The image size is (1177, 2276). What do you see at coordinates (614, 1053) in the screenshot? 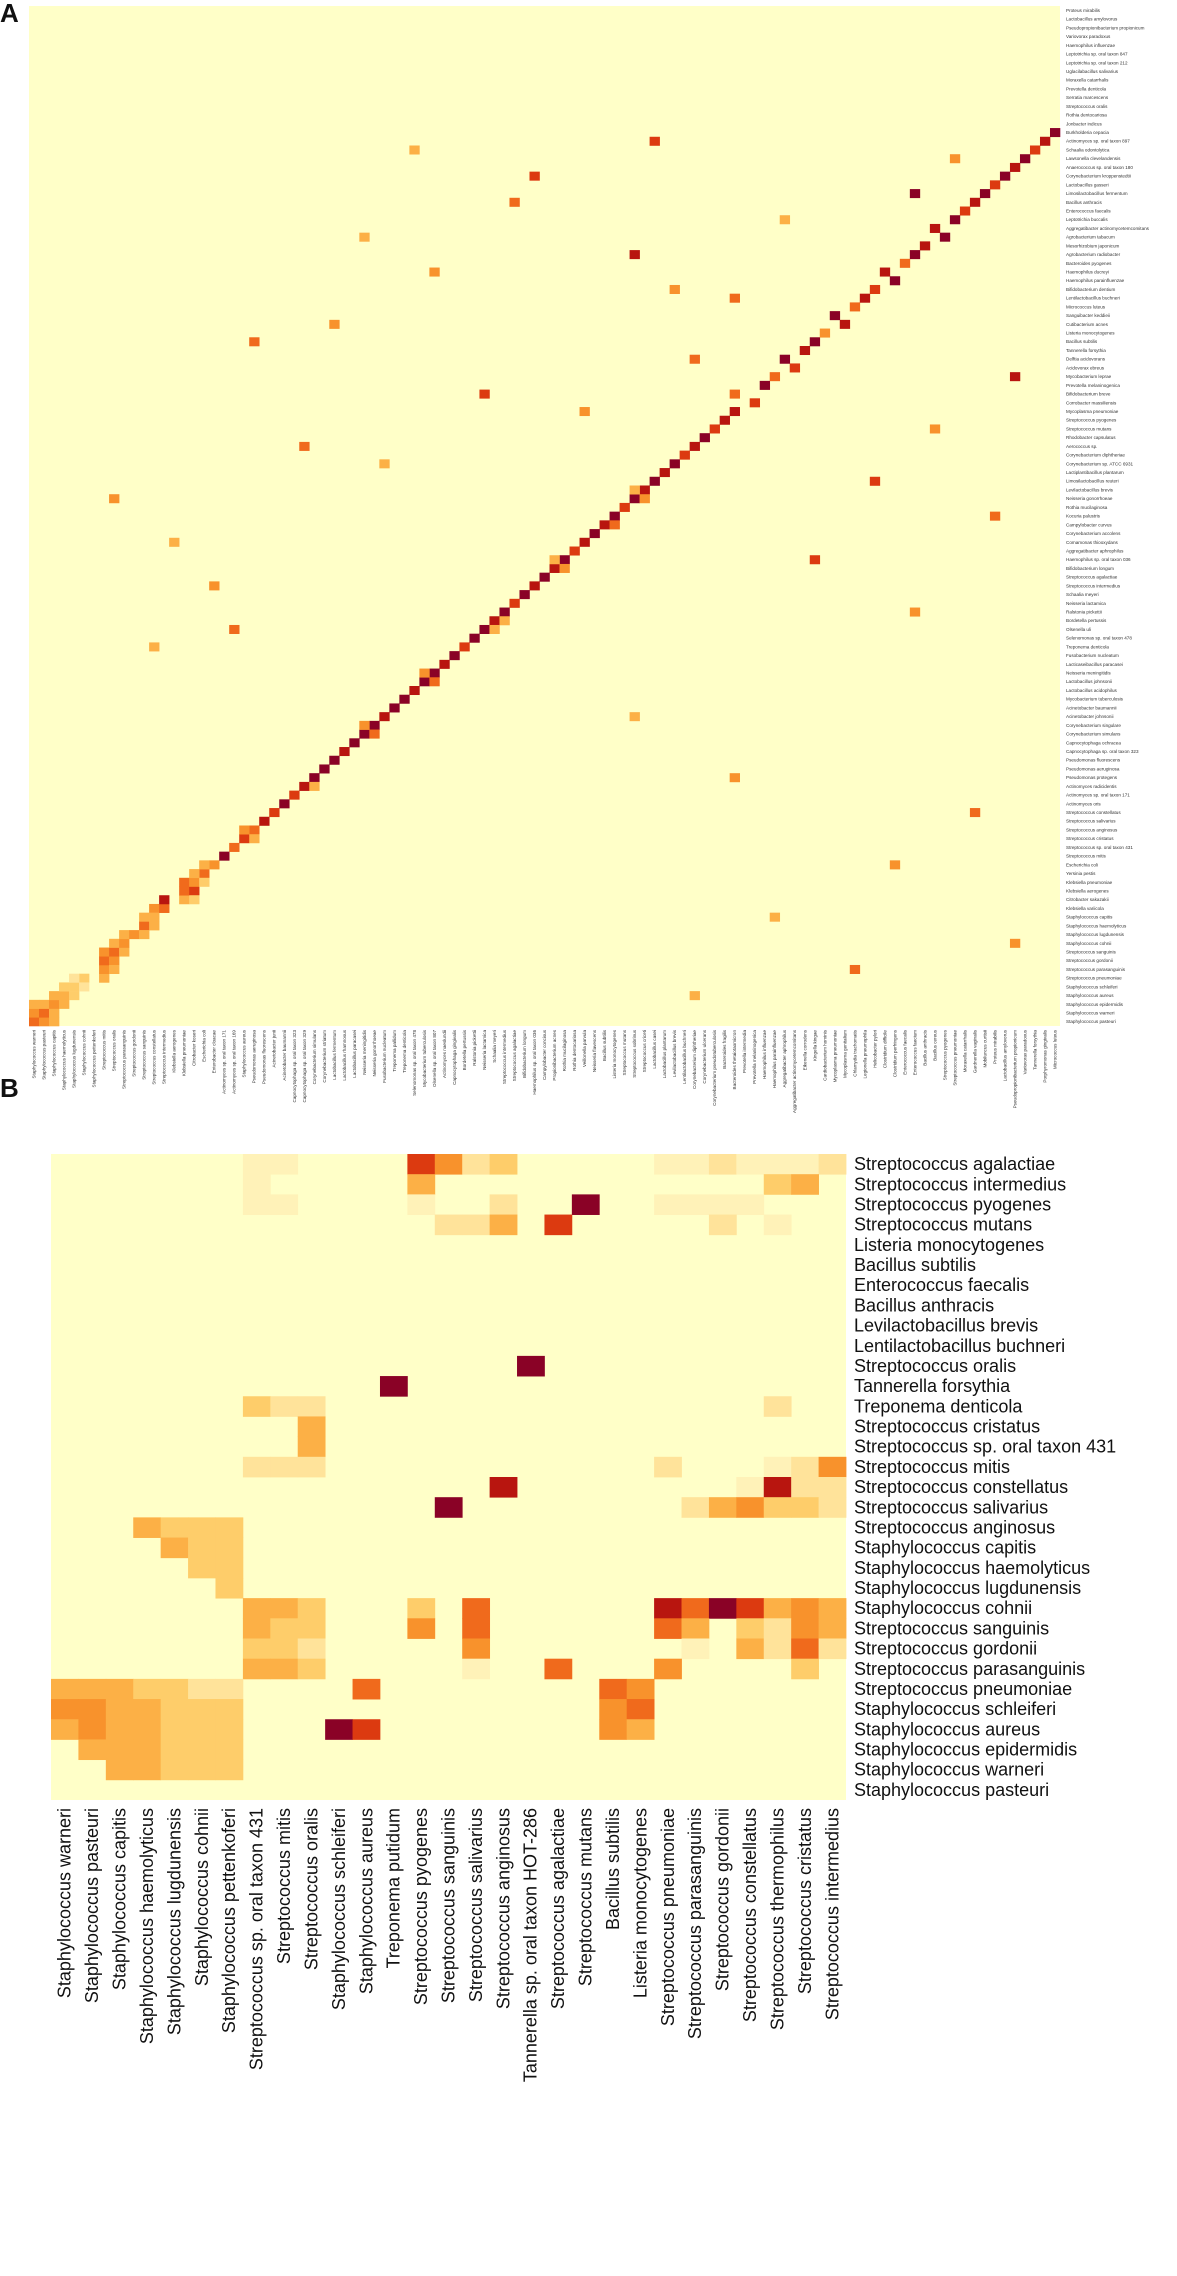
I see `heatmap-a-x-tick: Listeria monocytogenes` at bounding box center [614, 1053].